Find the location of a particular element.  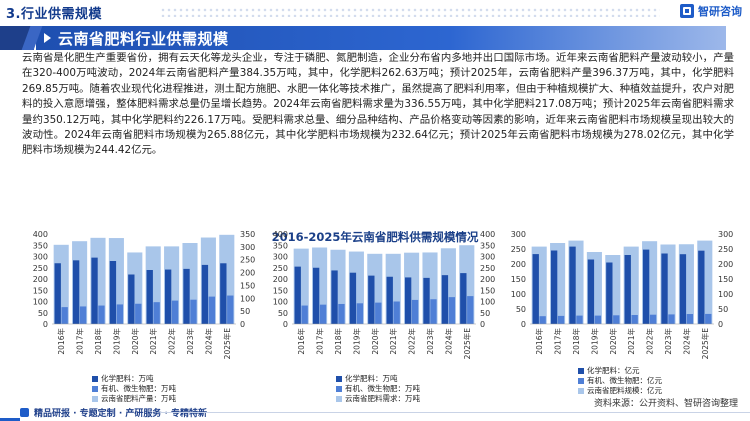

footer: 精品研报 · 专题定制 · 产研服务 · 专精特新 is located at coordinates (375, 412).